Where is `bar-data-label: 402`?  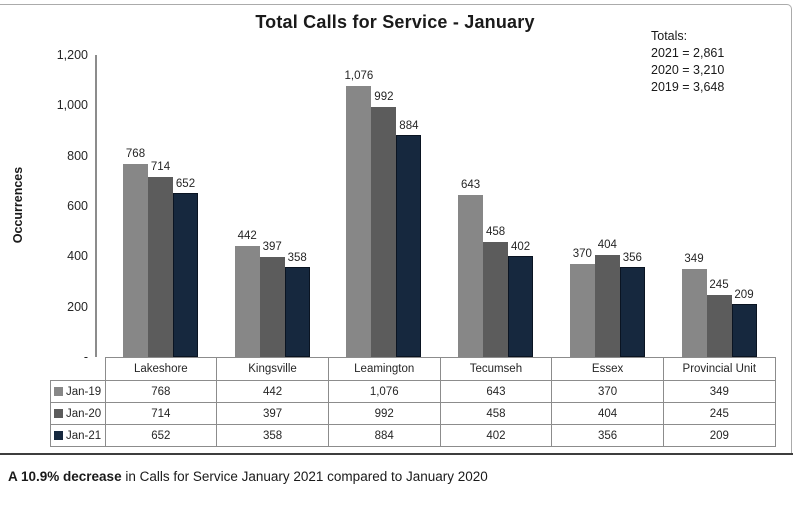 bar-data-label: 402 is located at coordinates (521, 247).